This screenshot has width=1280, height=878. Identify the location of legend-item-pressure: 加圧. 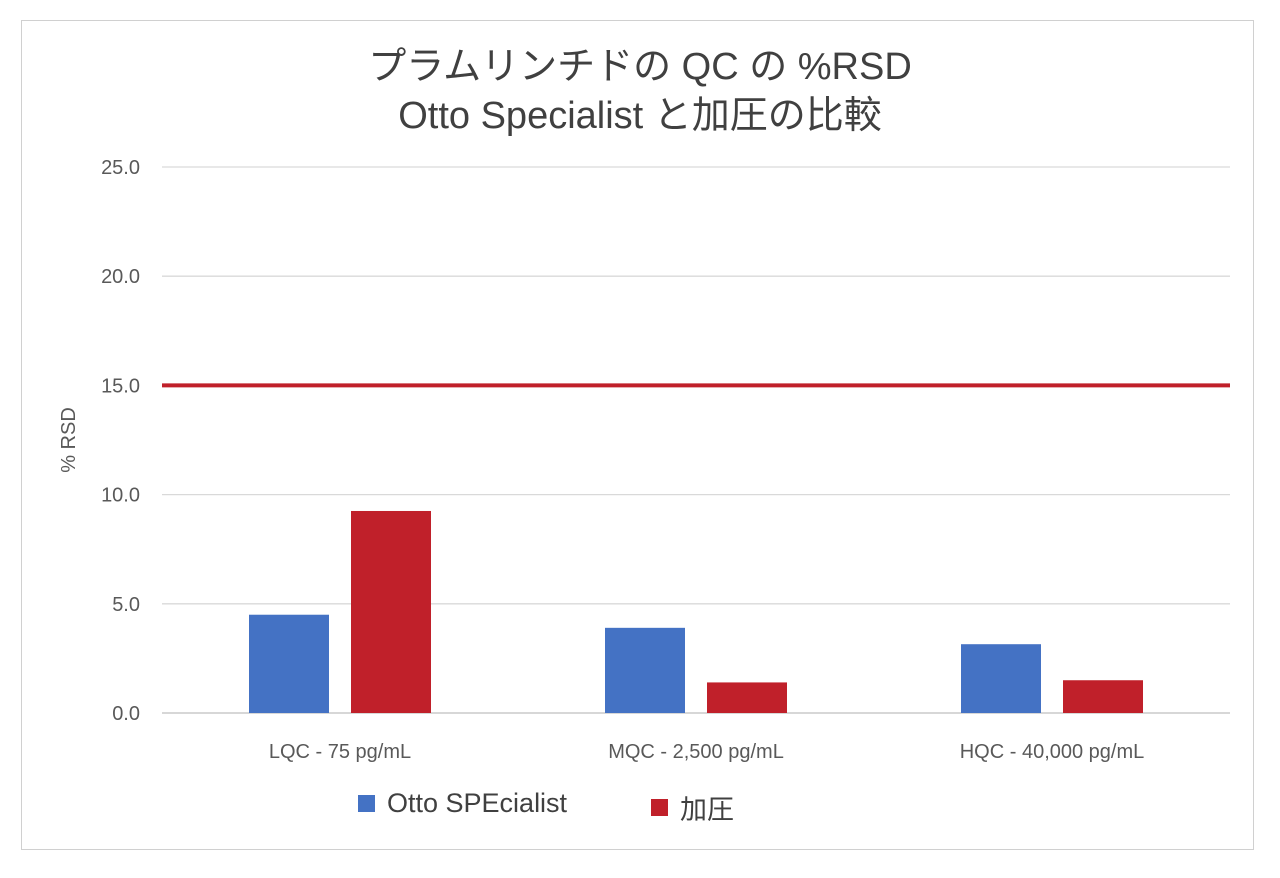
(692, 807).